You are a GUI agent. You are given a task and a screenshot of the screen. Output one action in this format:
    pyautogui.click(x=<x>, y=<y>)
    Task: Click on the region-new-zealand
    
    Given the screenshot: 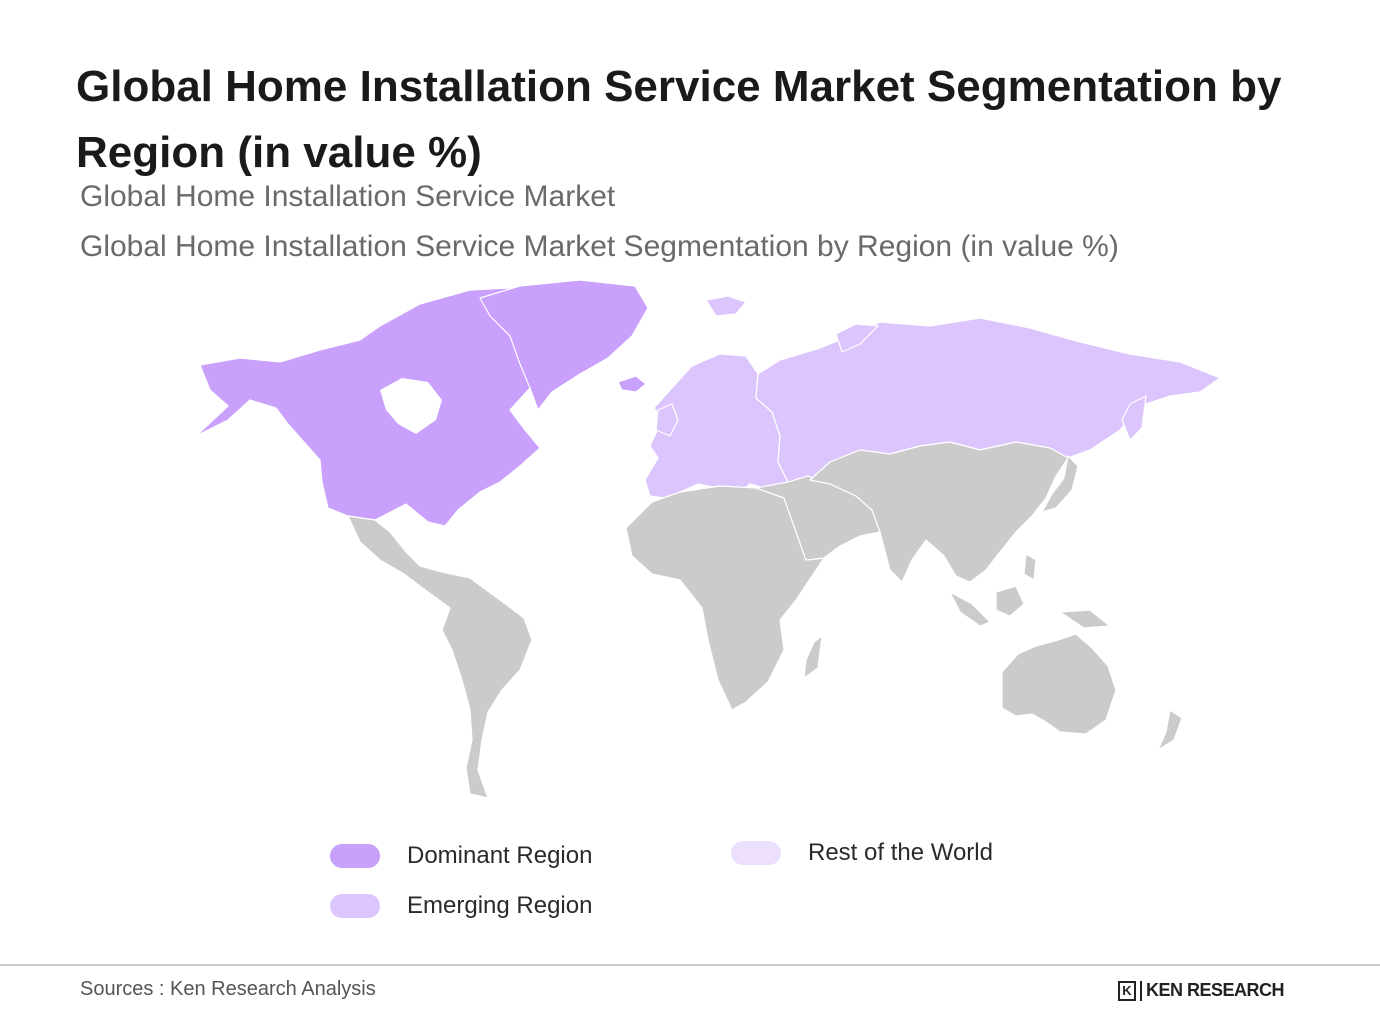 What is the action you would take?
    pyautogui.click(x=1170, y=730)
    